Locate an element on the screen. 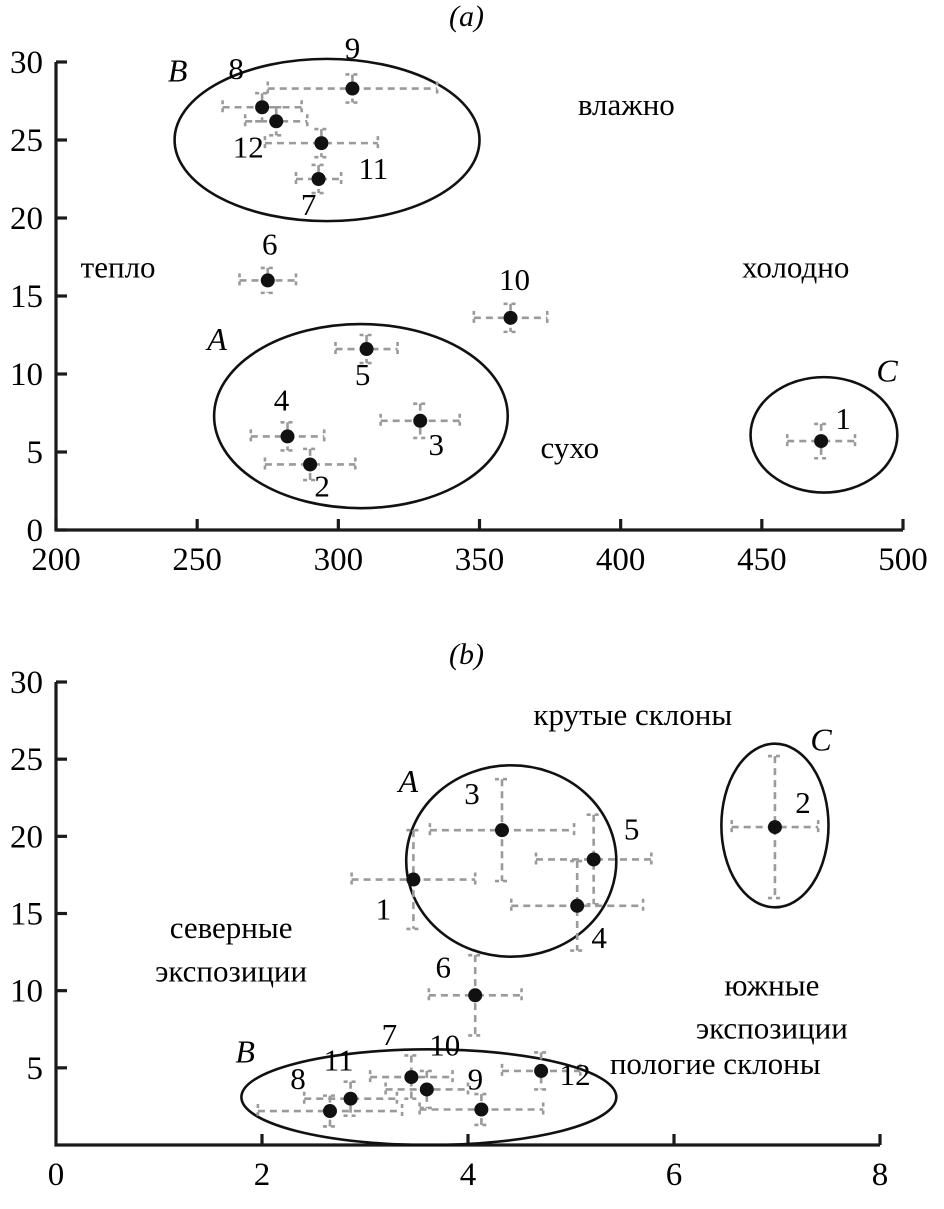 This screenshot has height=1209, width=944. x-tick-label: 2 is located at coordinates (262, 1175).